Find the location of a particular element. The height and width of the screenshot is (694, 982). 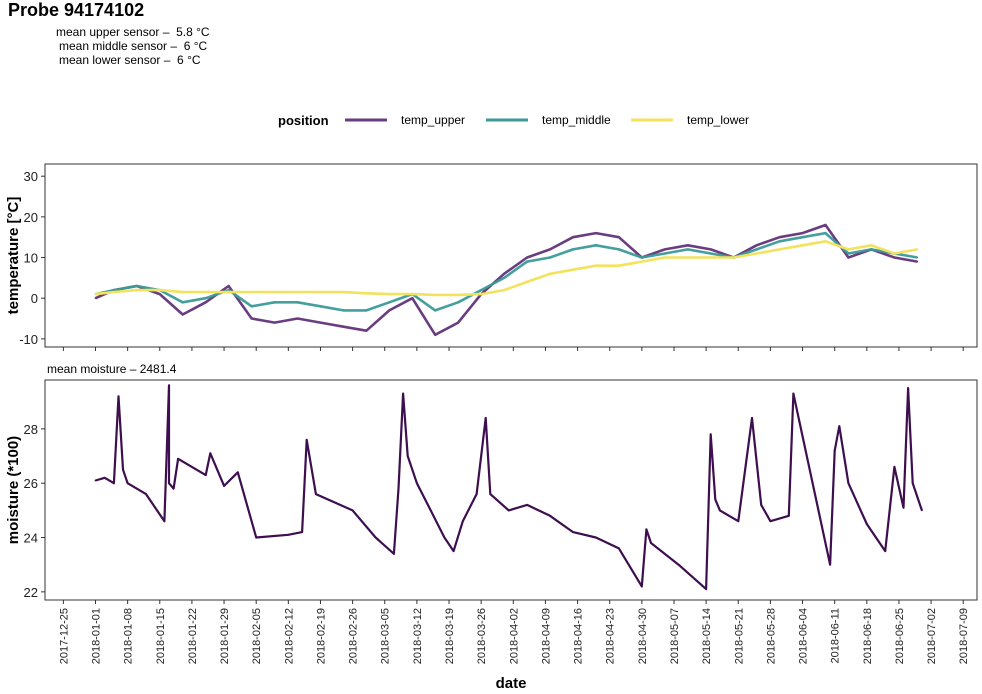

temperature-ytick-label: 10 is located at coordinates (31, 258).